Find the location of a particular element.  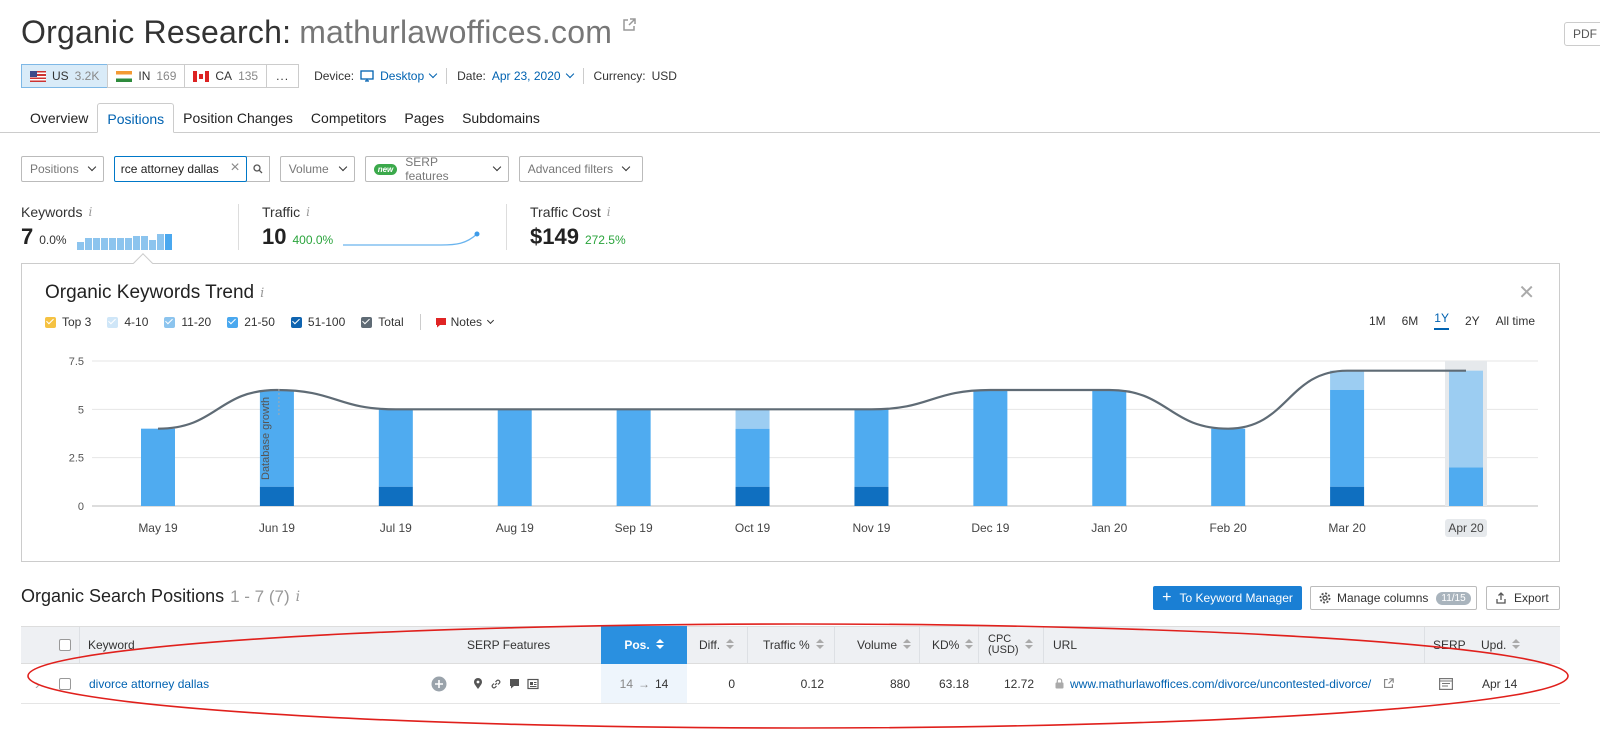

legend-item: 11-20 is located at coordinates (187, 322).